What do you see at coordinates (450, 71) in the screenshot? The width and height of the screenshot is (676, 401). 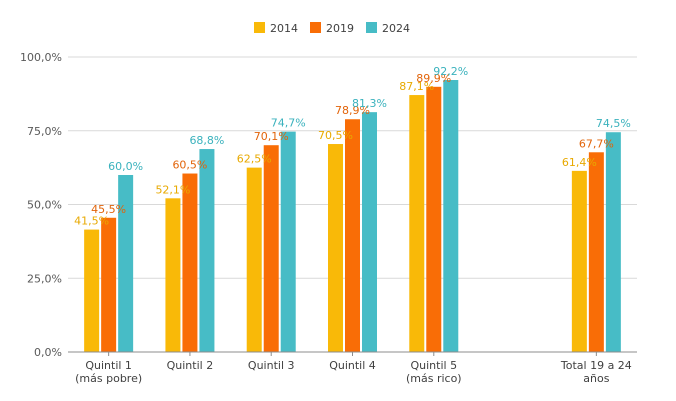 I see `data-label-2024: 92,2%` at bounding box center [450, 71].